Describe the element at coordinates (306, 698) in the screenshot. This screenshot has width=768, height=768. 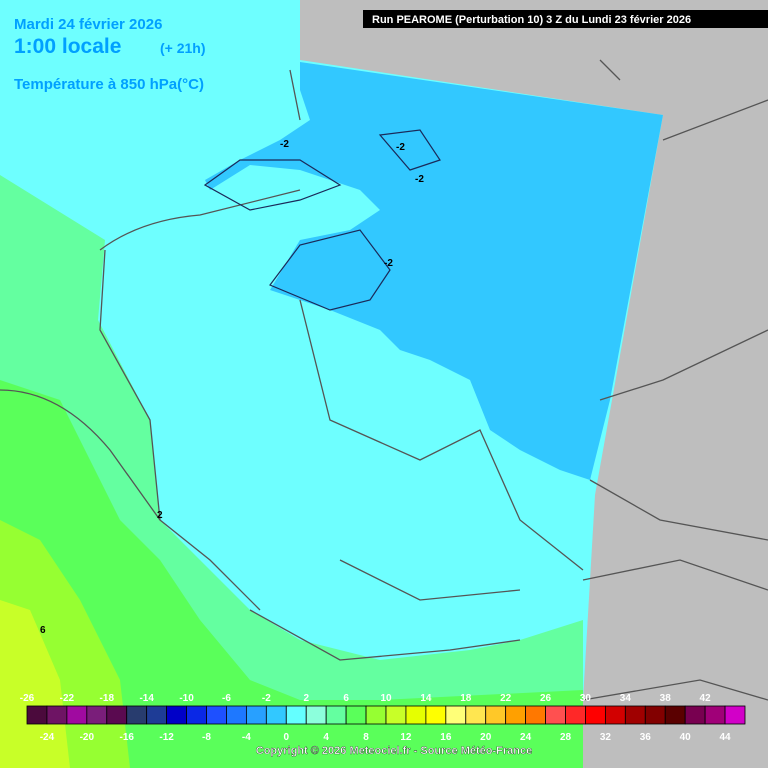
I see `legend-label: 2` at that location.